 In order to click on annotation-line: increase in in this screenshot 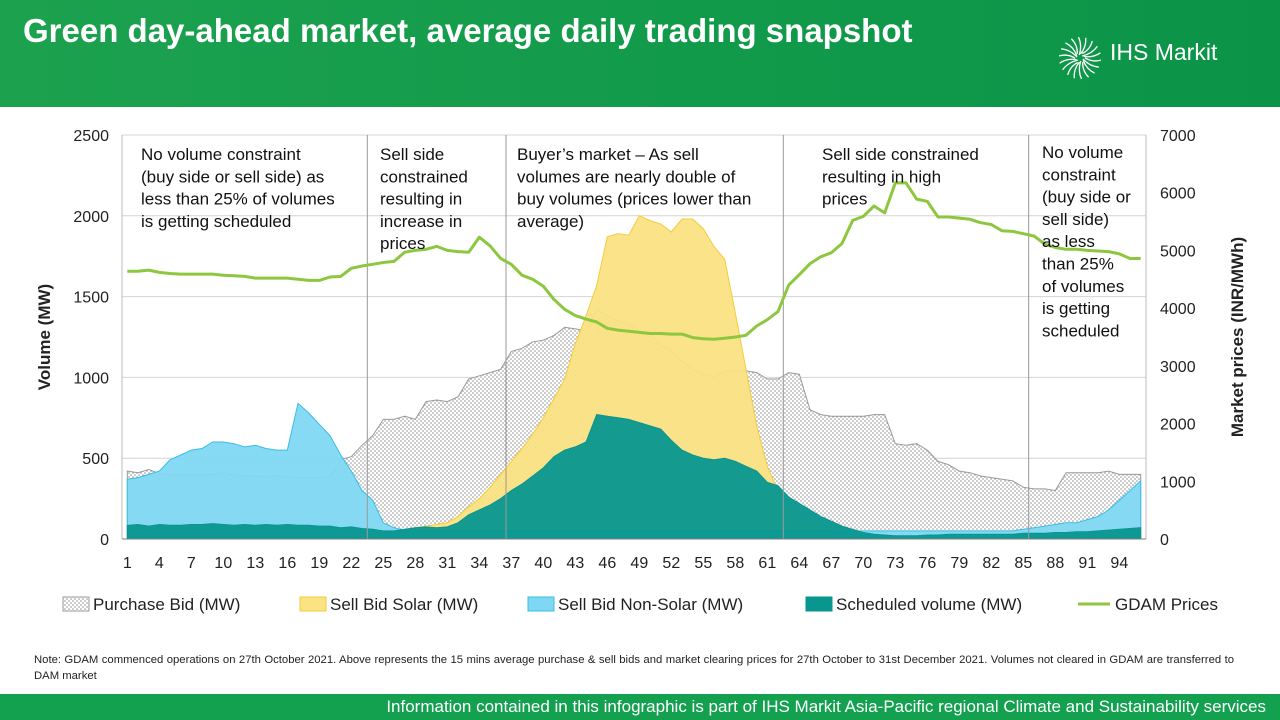, I will do `click(421, 221)`.